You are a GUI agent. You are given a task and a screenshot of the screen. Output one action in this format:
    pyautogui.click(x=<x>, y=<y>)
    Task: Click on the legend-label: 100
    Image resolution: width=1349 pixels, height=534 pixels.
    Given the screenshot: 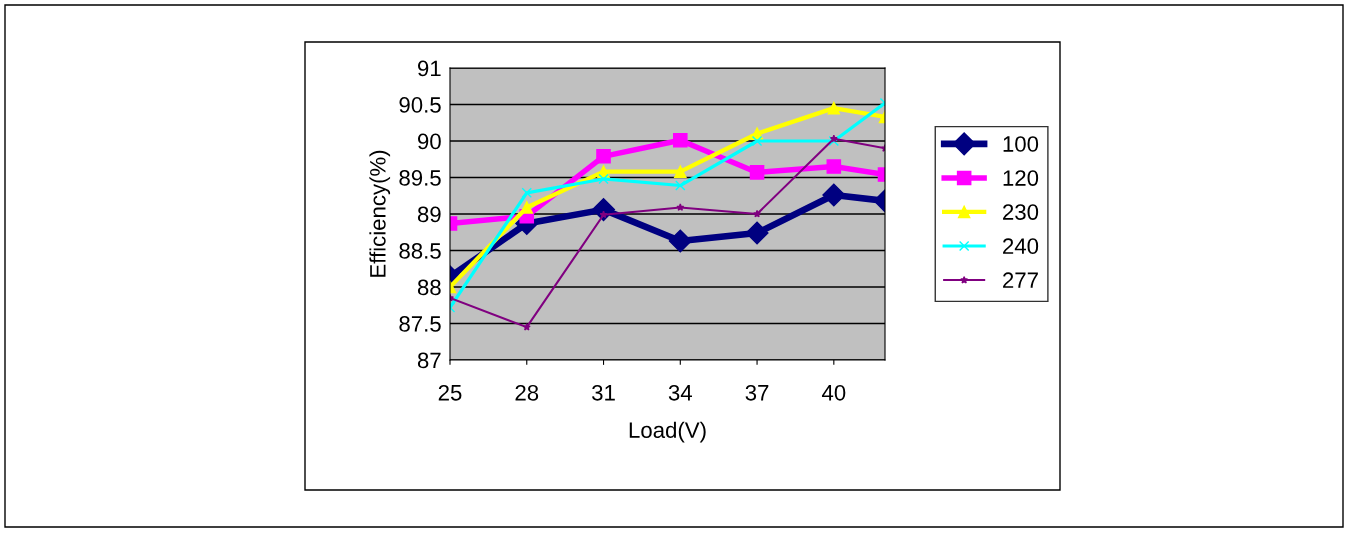 What is the action you would take?
    pyautogui.click(x=1021, y=144)
    